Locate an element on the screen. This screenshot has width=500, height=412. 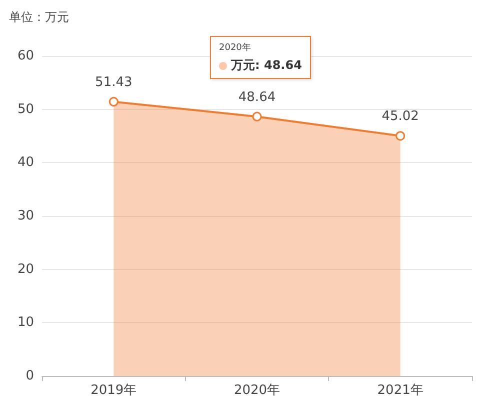
data-label: 48.64 is located at coordinates (257, 97).